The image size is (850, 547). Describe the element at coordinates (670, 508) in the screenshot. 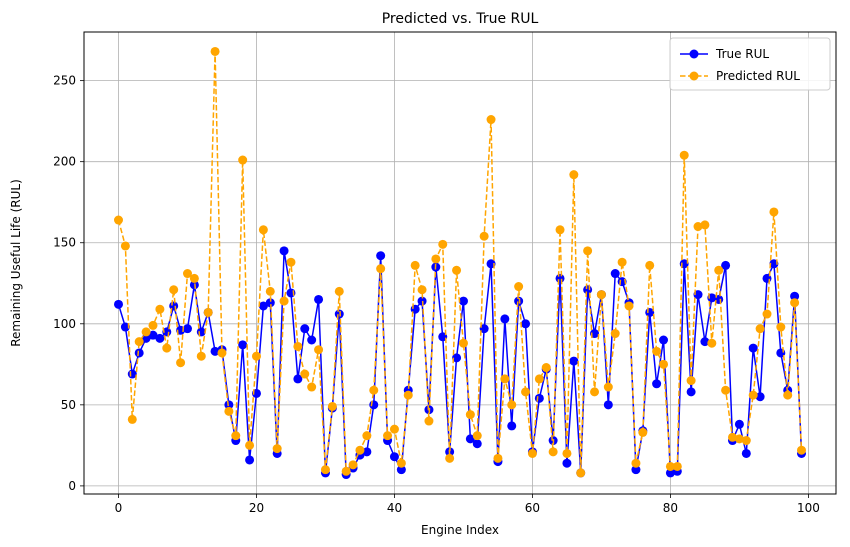

I see `x-tick-label: 80` at that location.